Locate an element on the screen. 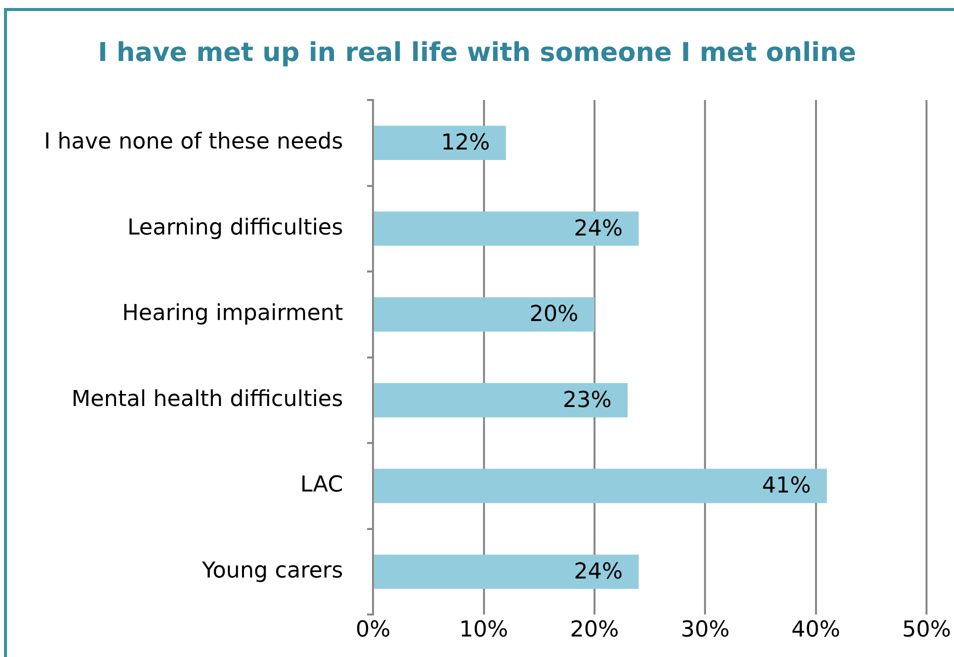 The width and height of the screenshot is (954, 657). data-label: 12% is located at coordinates (465, 143).